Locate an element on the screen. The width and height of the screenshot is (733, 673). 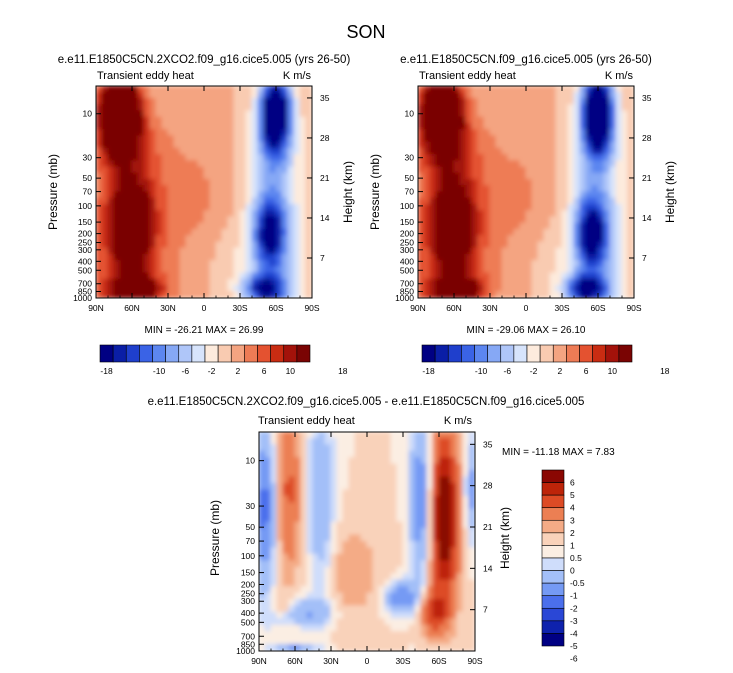
colorbar-box is located at coordinates (507, 353).